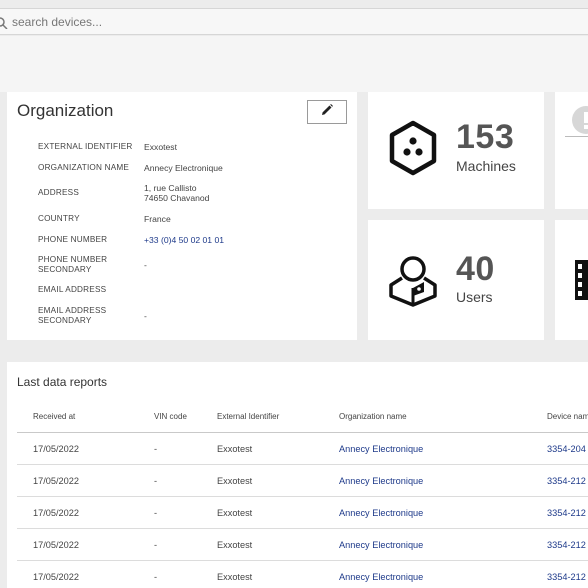 The height and width of the screenshot is (588, 588). Describe the element at coordinates (85, 146) in the screenshot. I see `field-label: EXTERNAL IDENTIFIER` at that location.